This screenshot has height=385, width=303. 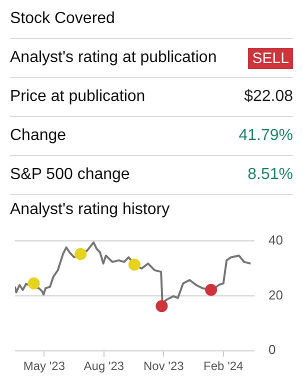 What do you see at coordinates (104, 366) in the screenshot?
I see `x-tick-label: Aug '23` at bounding box center [104, 366].